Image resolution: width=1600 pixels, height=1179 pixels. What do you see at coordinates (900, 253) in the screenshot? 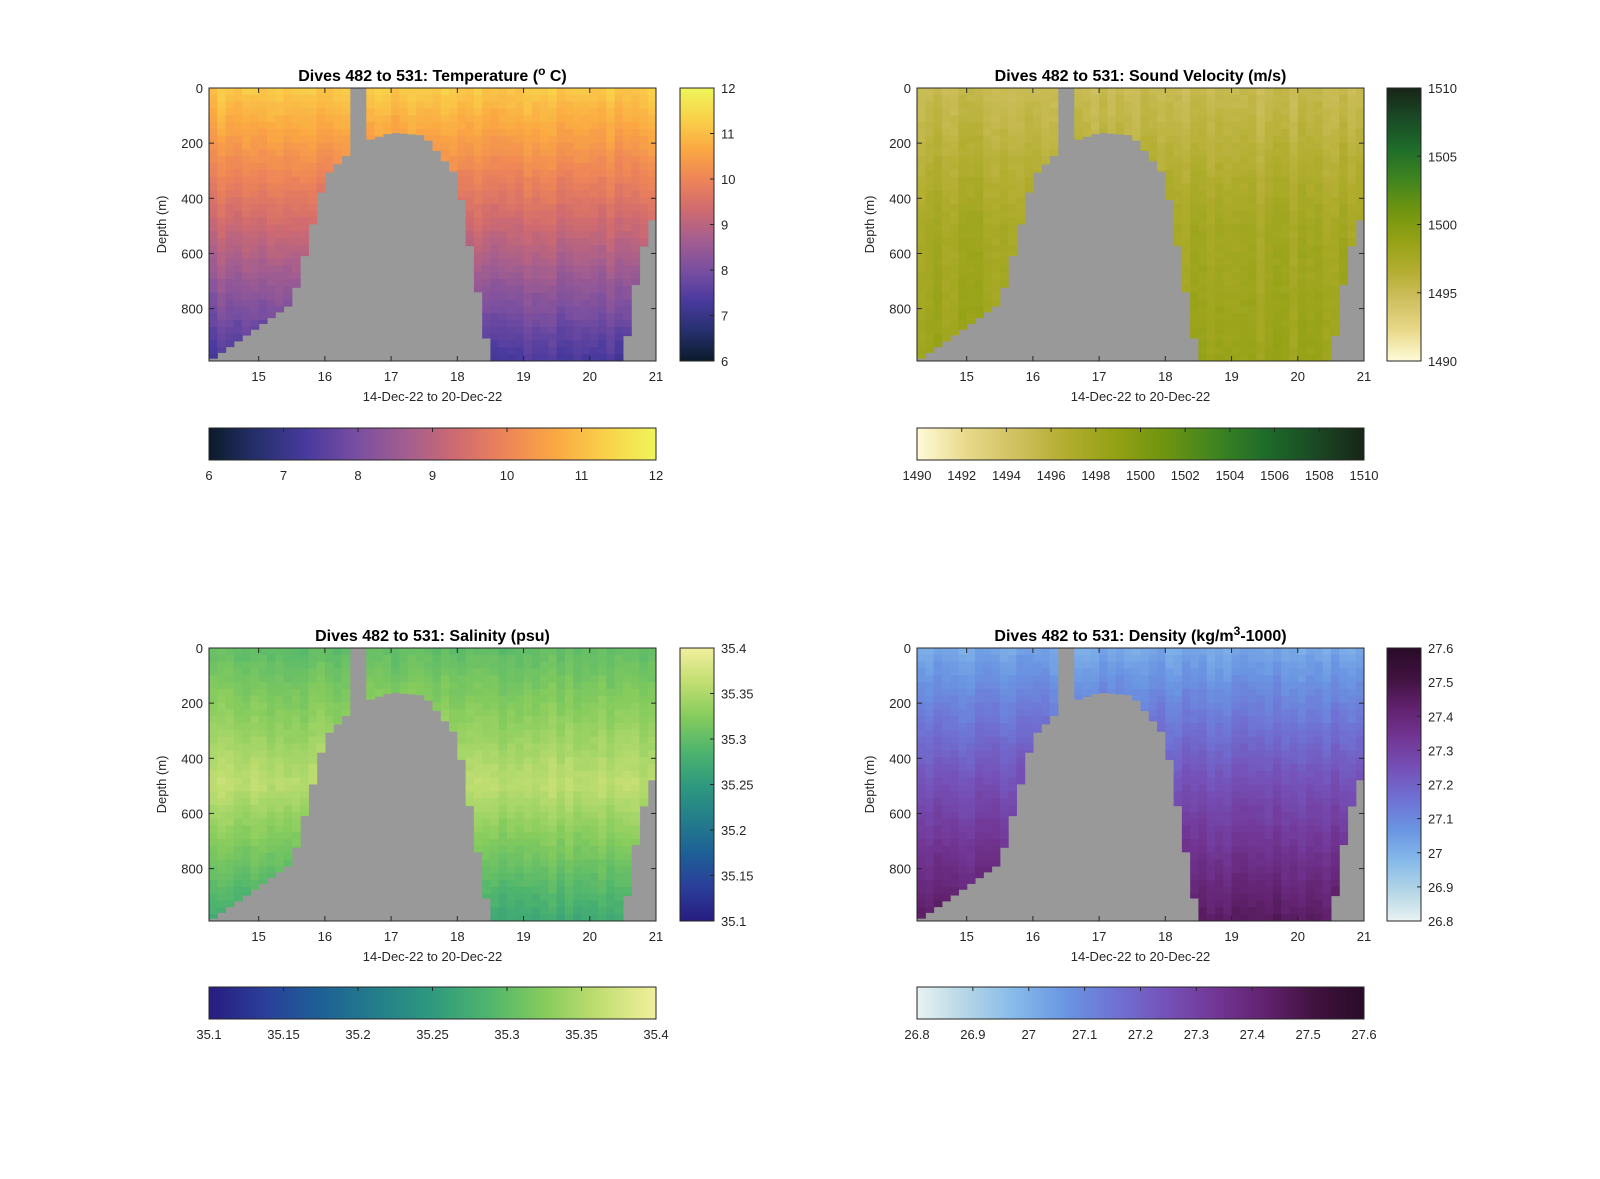
I see `y-tick-label: 600` at bounding box center [900, 253].